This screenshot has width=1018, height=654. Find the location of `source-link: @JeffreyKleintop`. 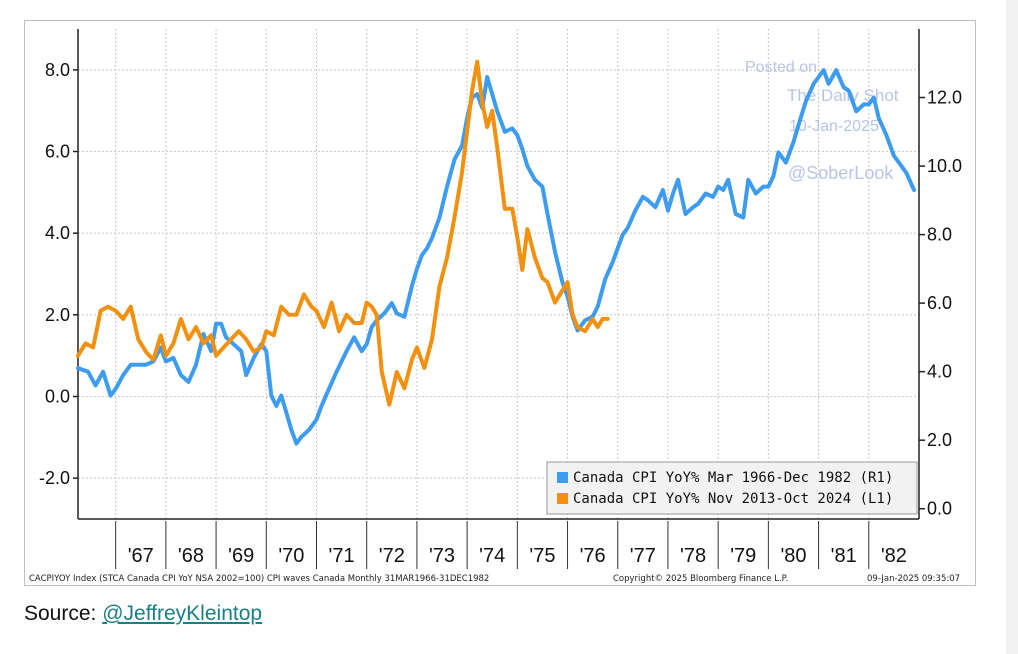

source-link: @JeffreyKleintop is located at coordinates (182, 613).